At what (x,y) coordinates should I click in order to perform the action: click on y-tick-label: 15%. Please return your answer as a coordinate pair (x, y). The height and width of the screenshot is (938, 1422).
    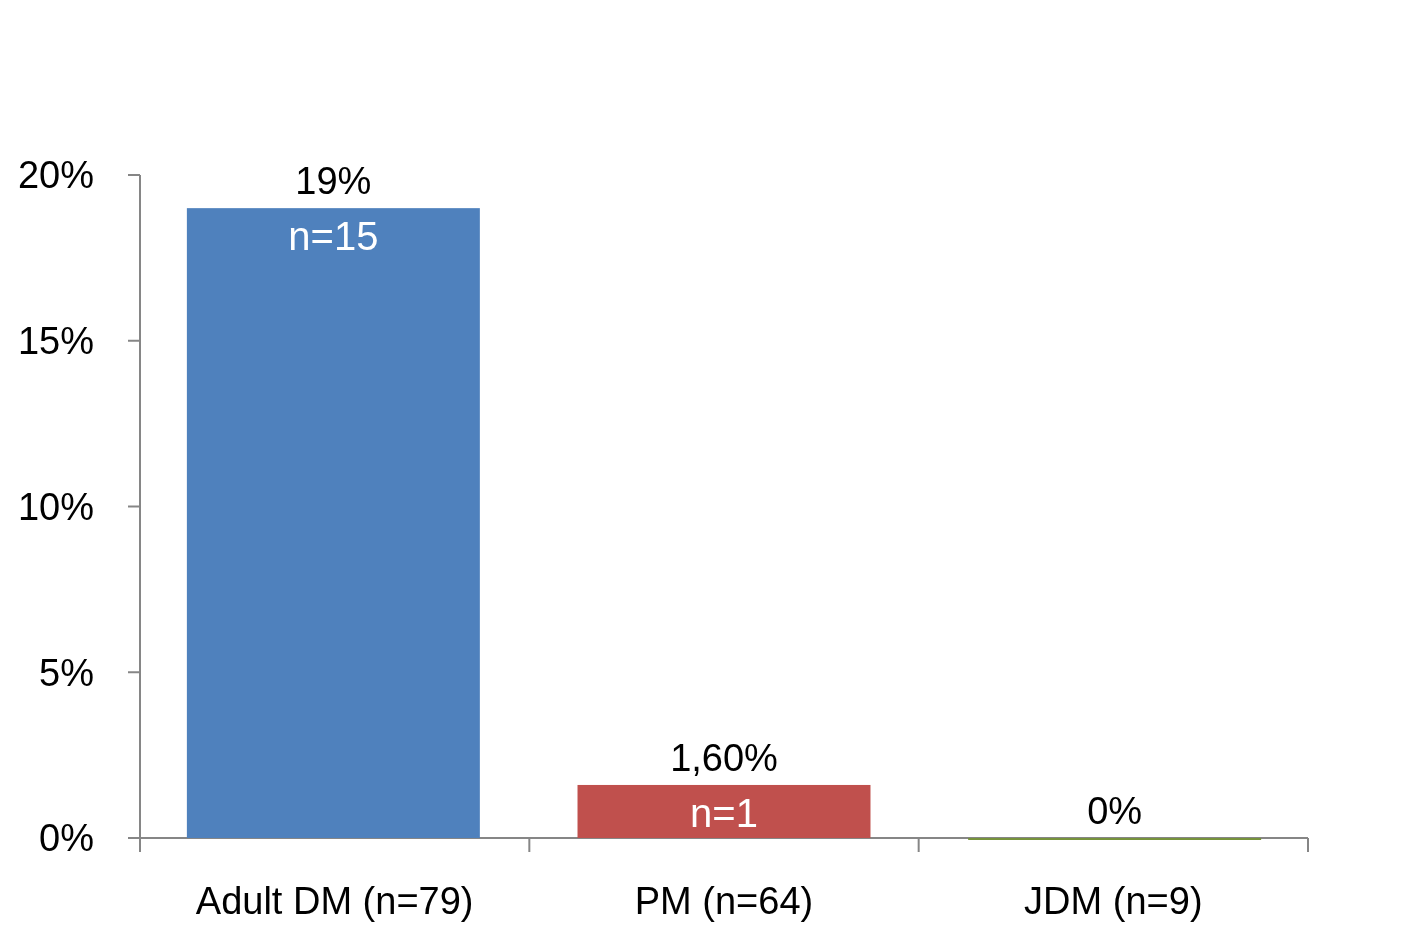
    Looking at the image, I should click on (55, 341).